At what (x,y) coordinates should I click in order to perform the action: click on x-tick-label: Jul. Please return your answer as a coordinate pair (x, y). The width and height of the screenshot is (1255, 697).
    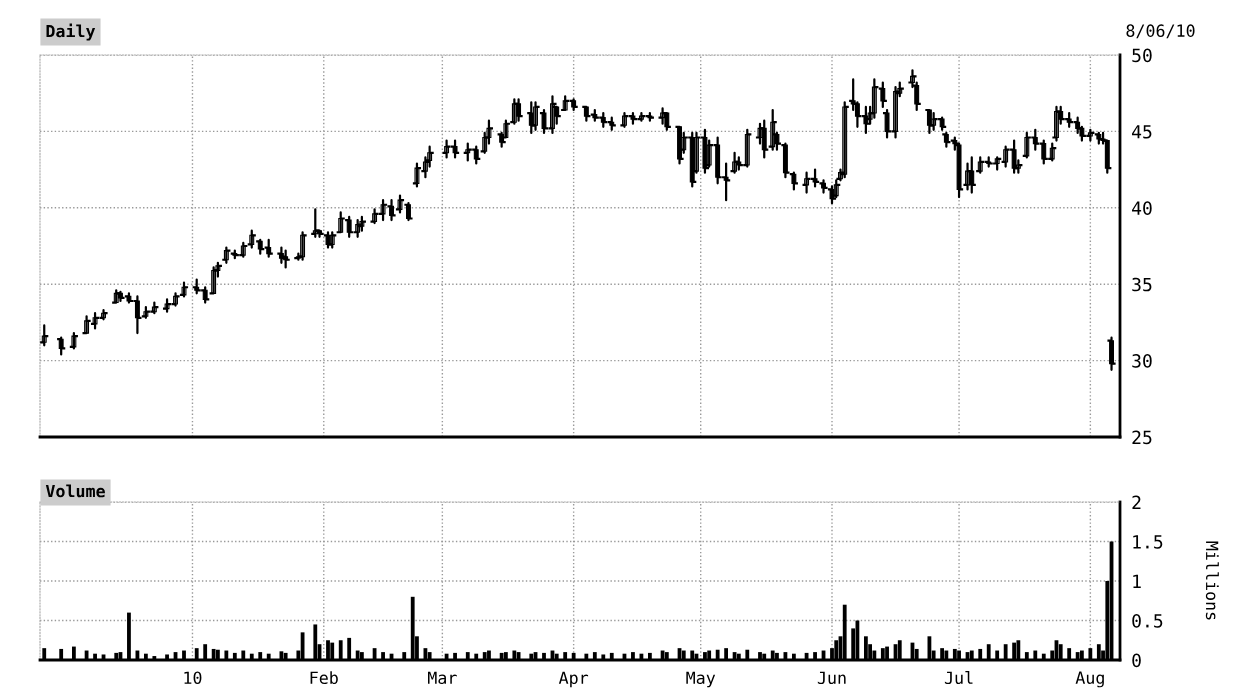
    Looking at the image, I should click on (958, 678).